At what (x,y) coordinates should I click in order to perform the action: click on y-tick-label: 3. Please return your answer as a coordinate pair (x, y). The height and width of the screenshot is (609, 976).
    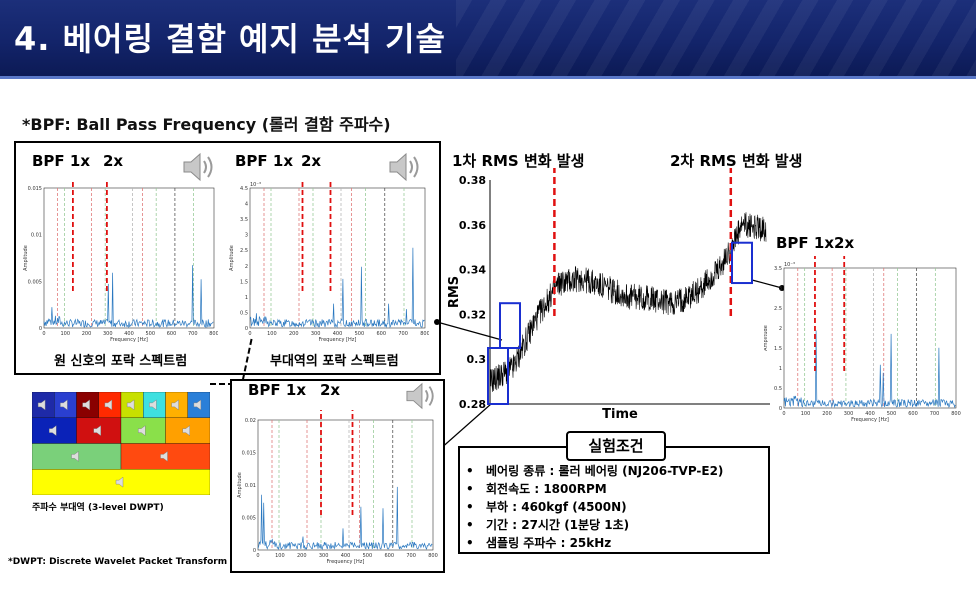
    Looking at the image, I should click on (780, 289).